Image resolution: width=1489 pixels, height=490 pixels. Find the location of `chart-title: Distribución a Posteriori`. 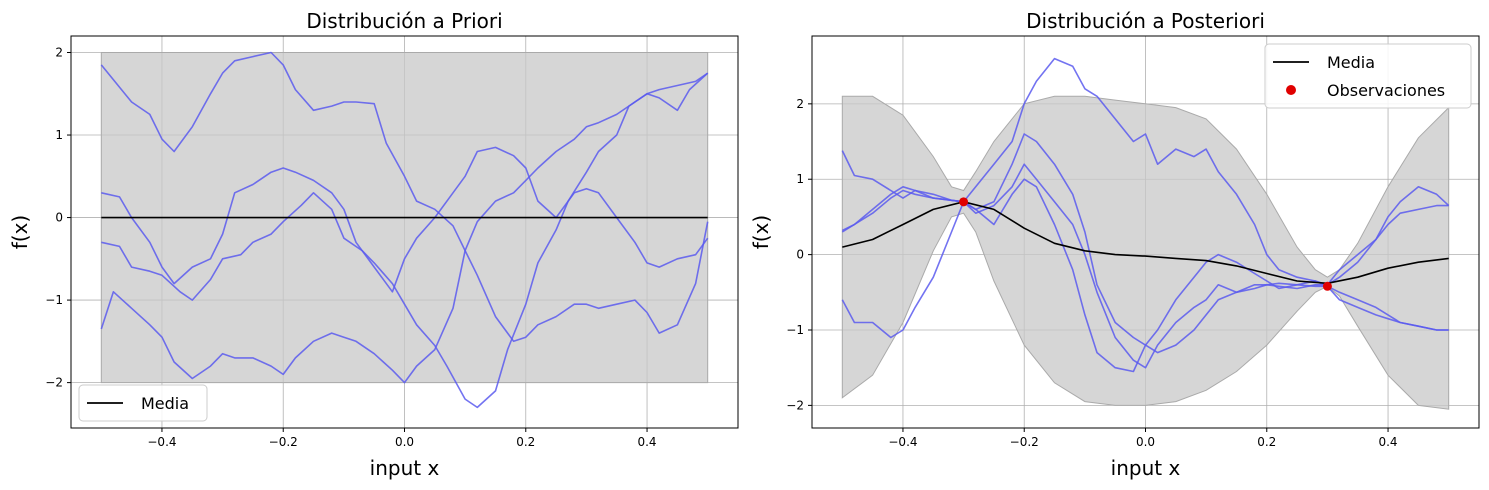

chart-title: Distribución a Posteriori is located at coordinates (1145, 21).